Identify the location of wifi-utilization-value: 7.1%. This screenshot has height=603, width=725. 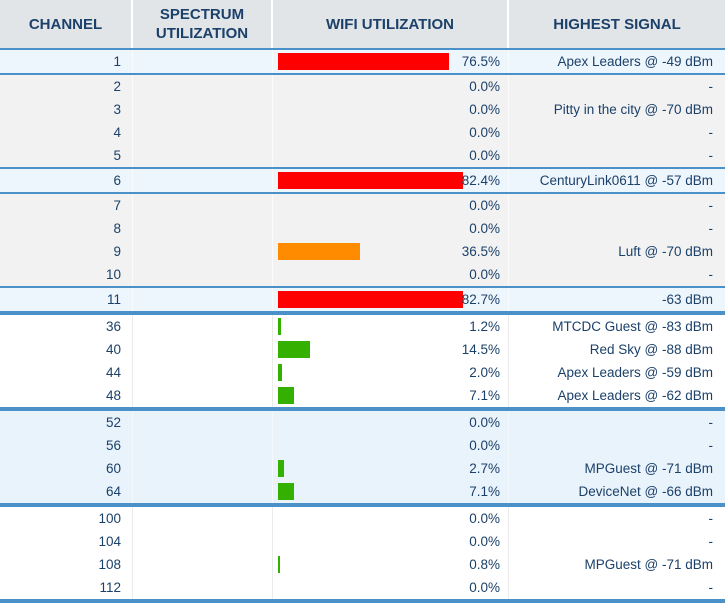
(484, 491).